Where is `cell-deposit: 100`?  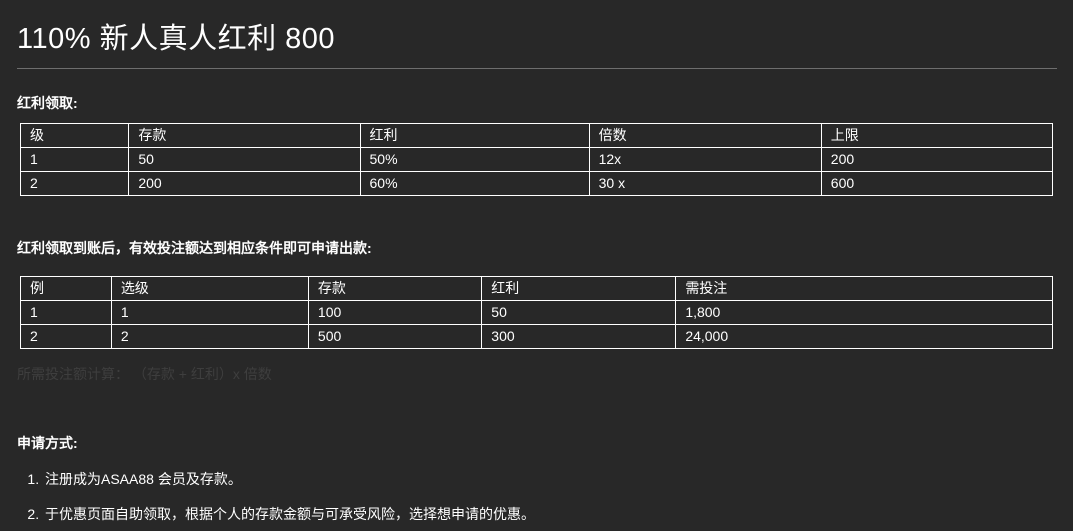 cell-deposit: 100 is located at coordinates (395, 312).